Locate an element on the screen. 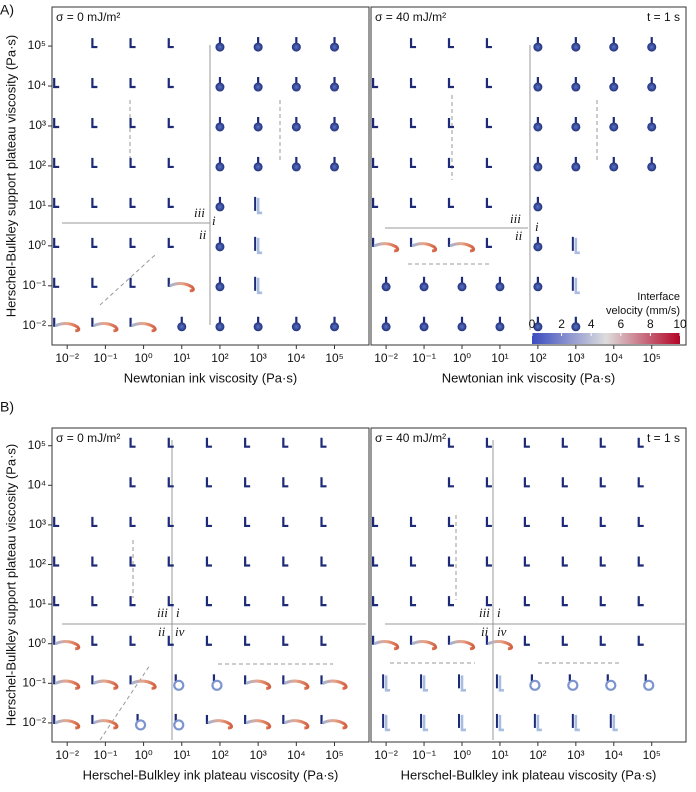 The image size is (696, 792). colorbar-tick-label: 0 is located at coordinates (532, 324).